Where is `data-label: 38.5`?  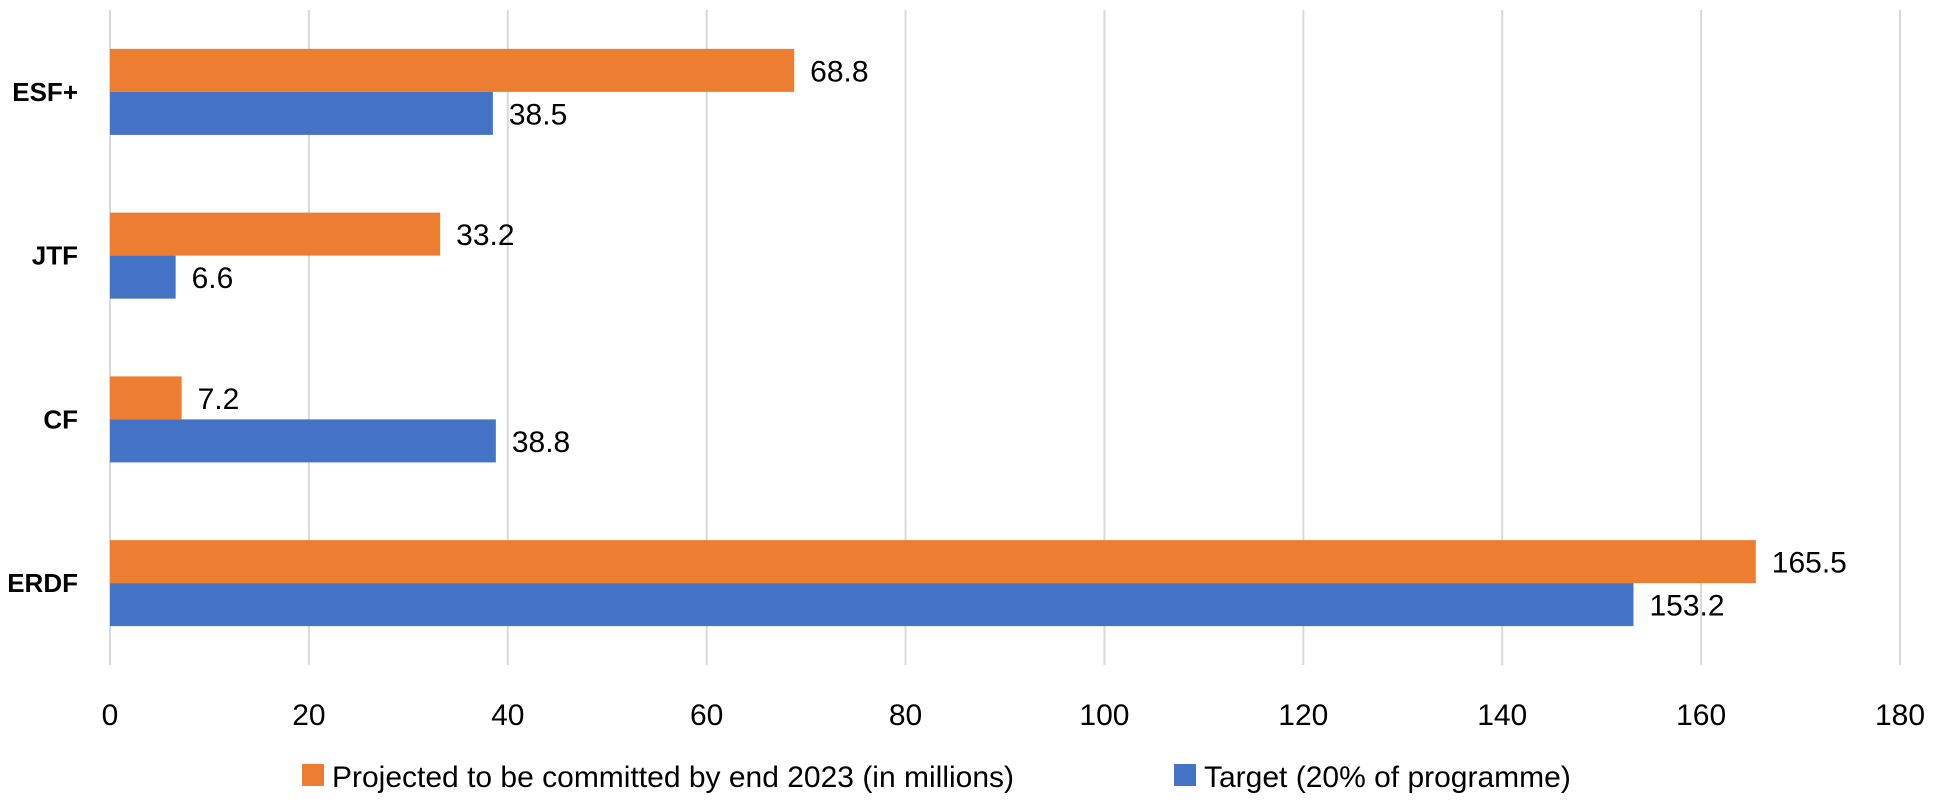 data-label: 38.5 is located at coordinates (538, 114).